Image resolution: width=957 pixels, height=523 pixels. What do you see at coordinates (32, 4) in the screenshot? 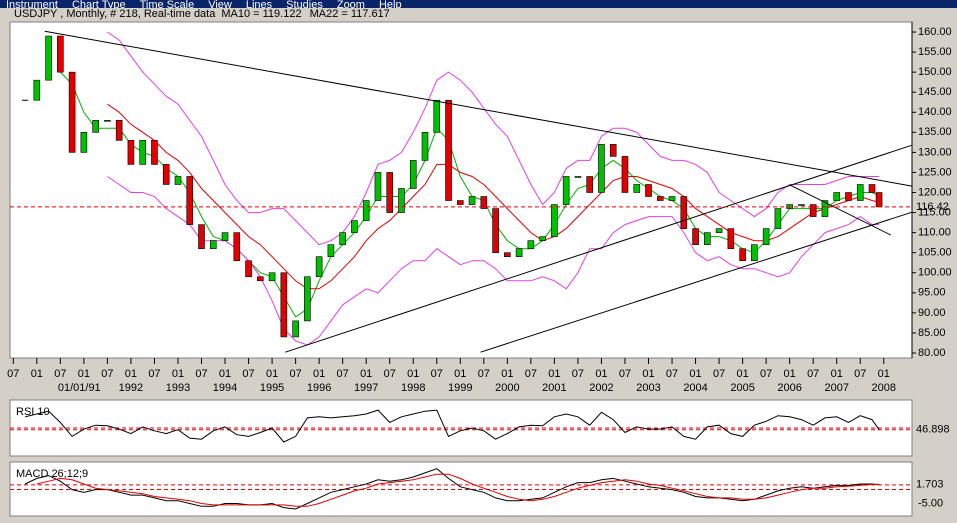
I see `menu-item: Instrument` at bounding box center [32, 4].